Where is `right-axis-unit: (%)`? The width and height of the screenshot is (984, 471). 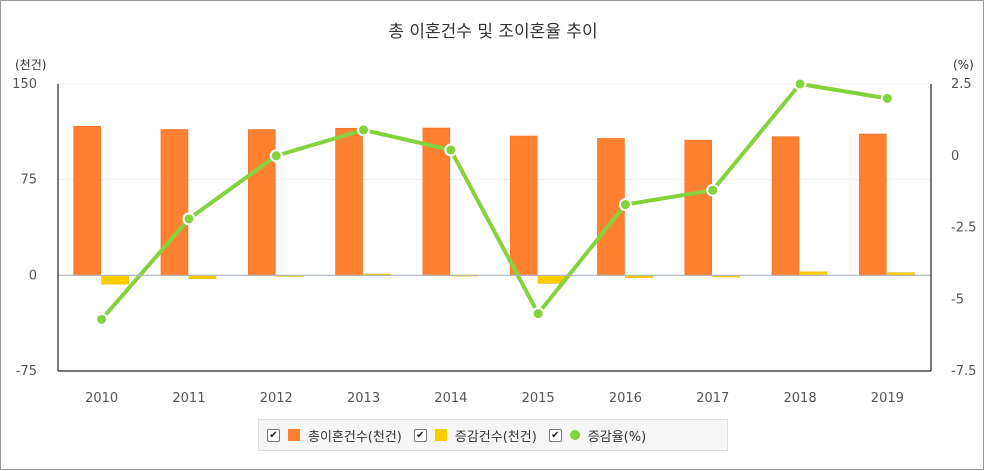
right-axis-unit: (%) is located at coordinates (963, 65).